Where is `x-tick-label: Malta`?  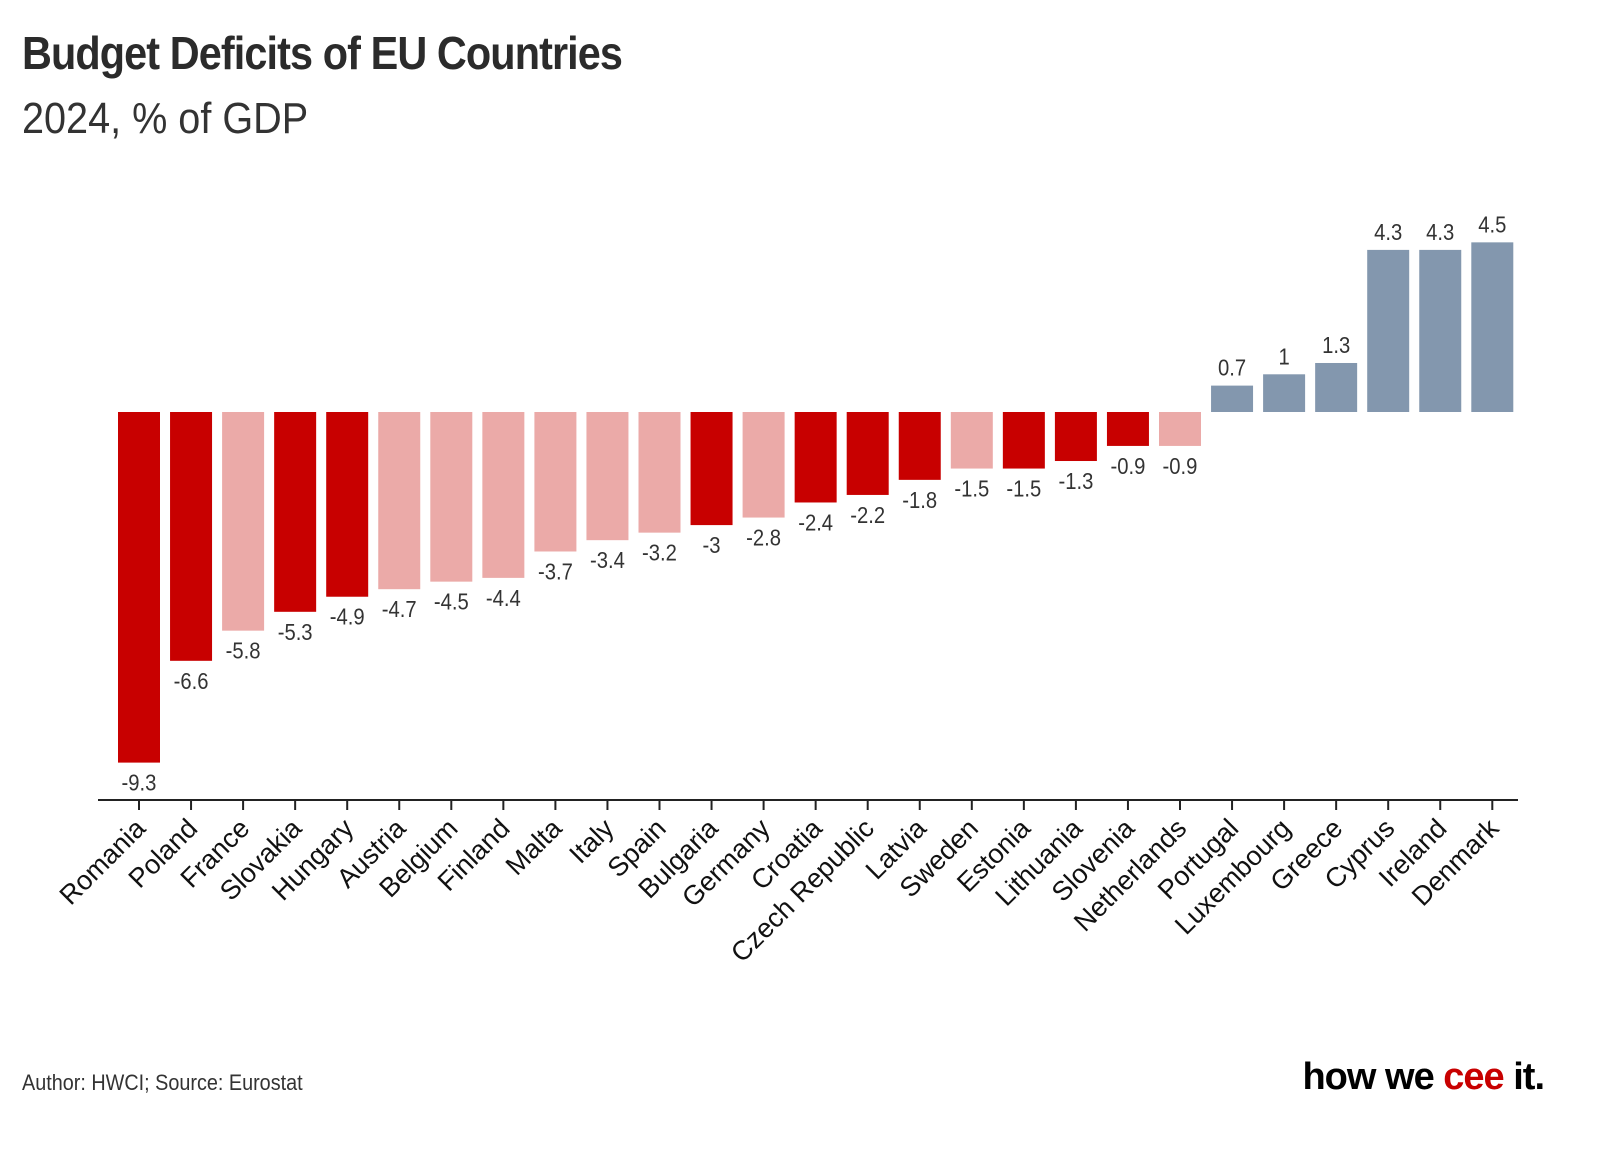 x-tick-label: Malta is located at coordinates (534, 846).